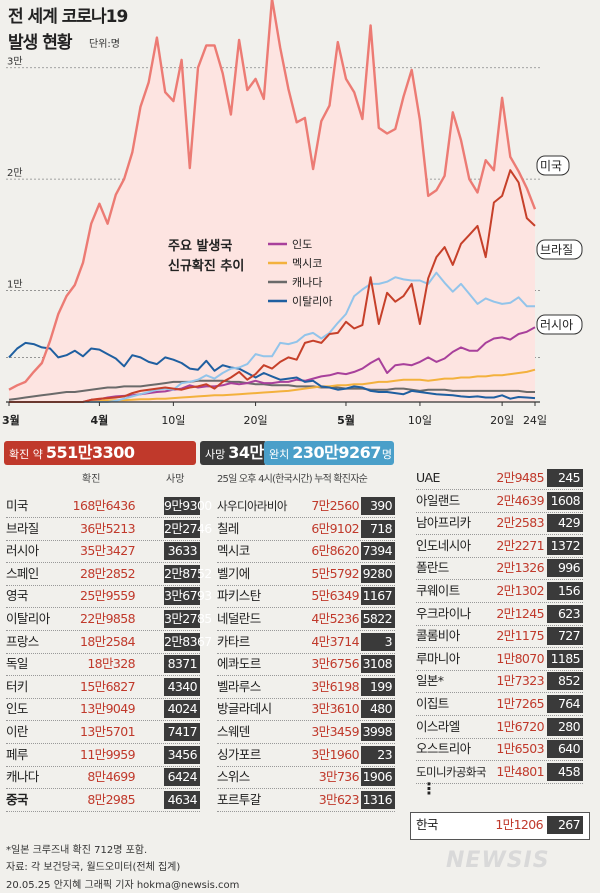 The width and height of the screenshot is (600, 893). What do you see at coordinates (104, 505) in the screenshot?
I see `confirmed-value: 168만6436` at bounding box center [104, 505].